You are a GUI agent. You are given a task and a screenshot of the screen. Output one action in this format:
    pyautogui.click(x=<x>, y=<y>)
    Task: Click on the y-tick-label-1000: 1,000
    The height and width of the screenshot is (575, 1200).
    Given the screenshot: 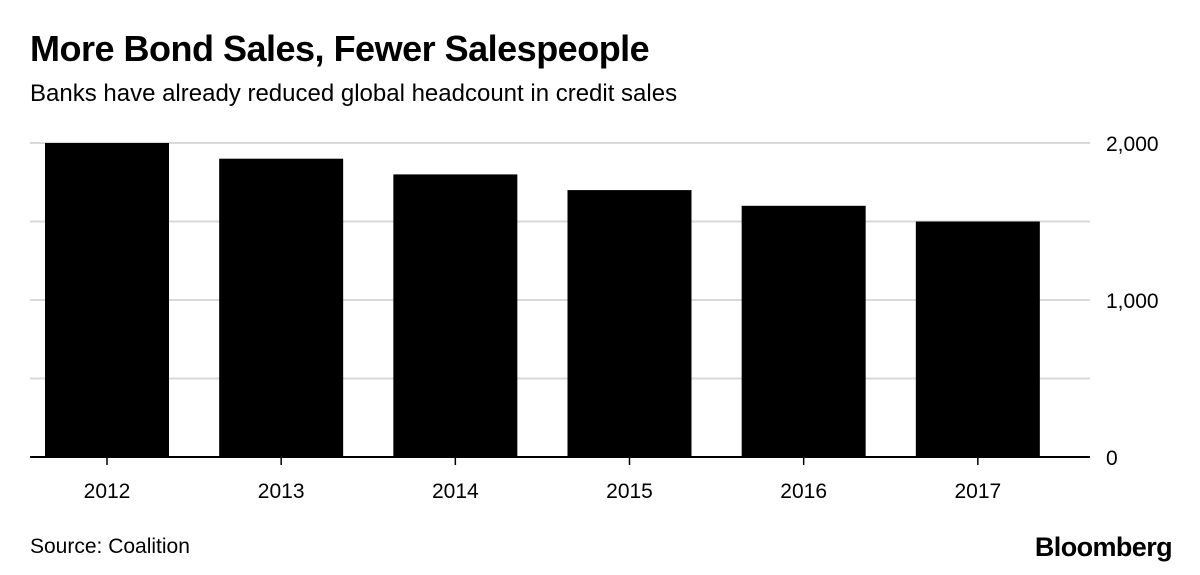 What is the action you would take?
    pyautogui.click(x=1132, y=301)
    